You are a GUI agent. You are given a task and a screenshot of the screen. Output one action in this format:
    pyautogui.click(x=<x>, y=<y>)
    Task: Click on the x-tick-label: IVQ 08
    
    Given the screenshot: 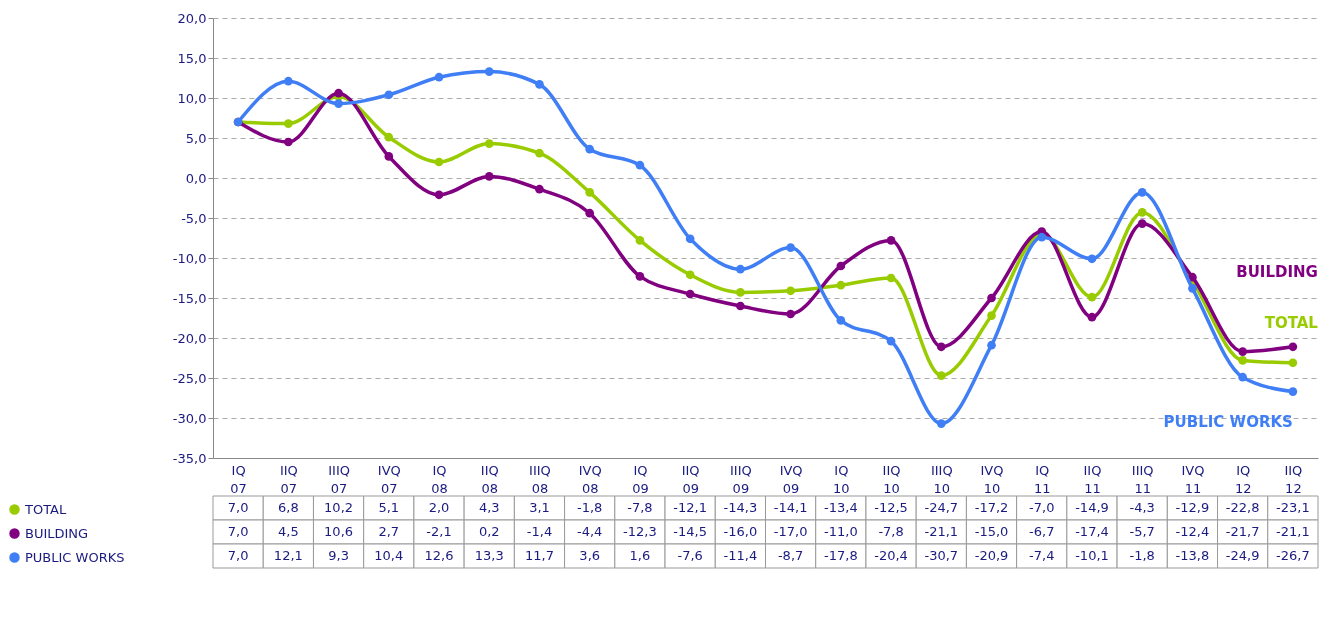 What is the action you would take?
    pyautogui.click(x=590, y=479)
    